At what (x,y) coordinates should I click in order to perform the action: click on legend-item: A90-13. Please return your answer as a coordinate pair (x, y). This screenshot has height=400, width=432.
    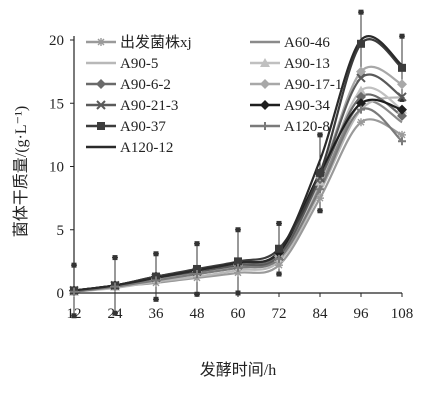
    Looking at the image, I should click on (290, 64).